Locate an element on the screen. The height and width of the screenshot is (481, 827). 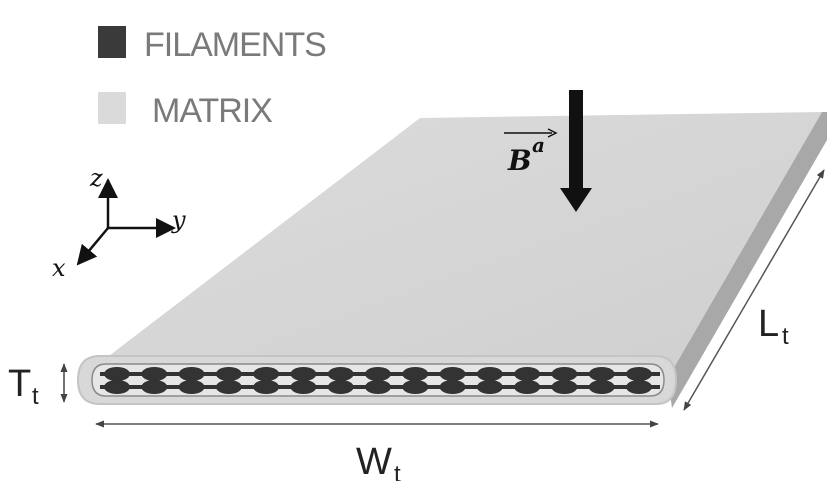
thickness-dimension: T t is located at coordinates (38, 386).